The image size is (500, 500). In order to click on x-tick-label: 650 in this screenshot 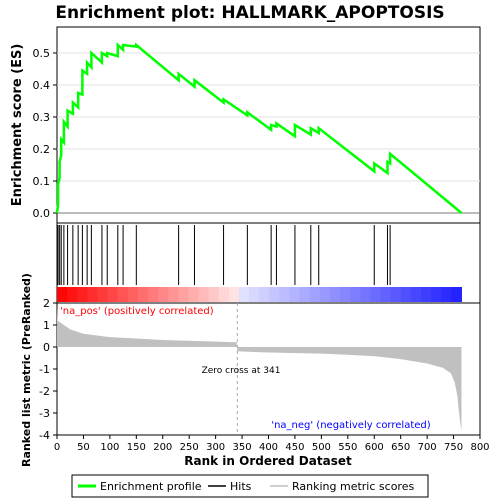, I will do `click(400, 447)`.